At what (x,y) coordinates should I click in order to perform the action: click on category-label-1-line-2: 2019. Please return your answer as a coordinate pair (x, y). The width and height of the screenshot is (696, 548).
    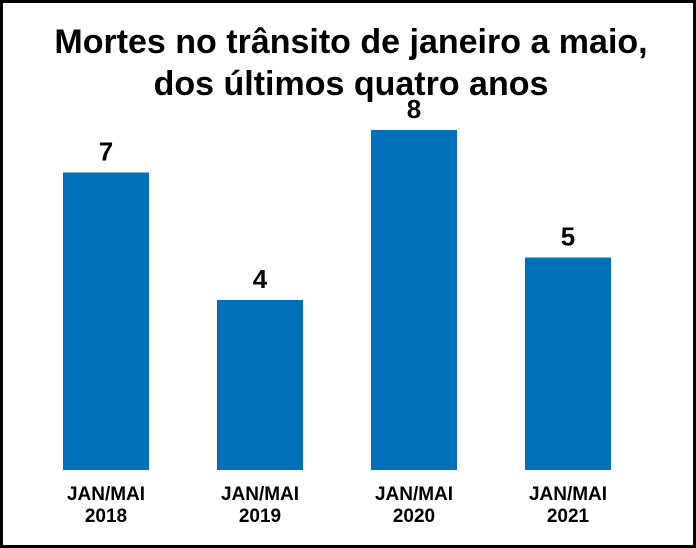
    Looking at the image, I should click on (260, 516).